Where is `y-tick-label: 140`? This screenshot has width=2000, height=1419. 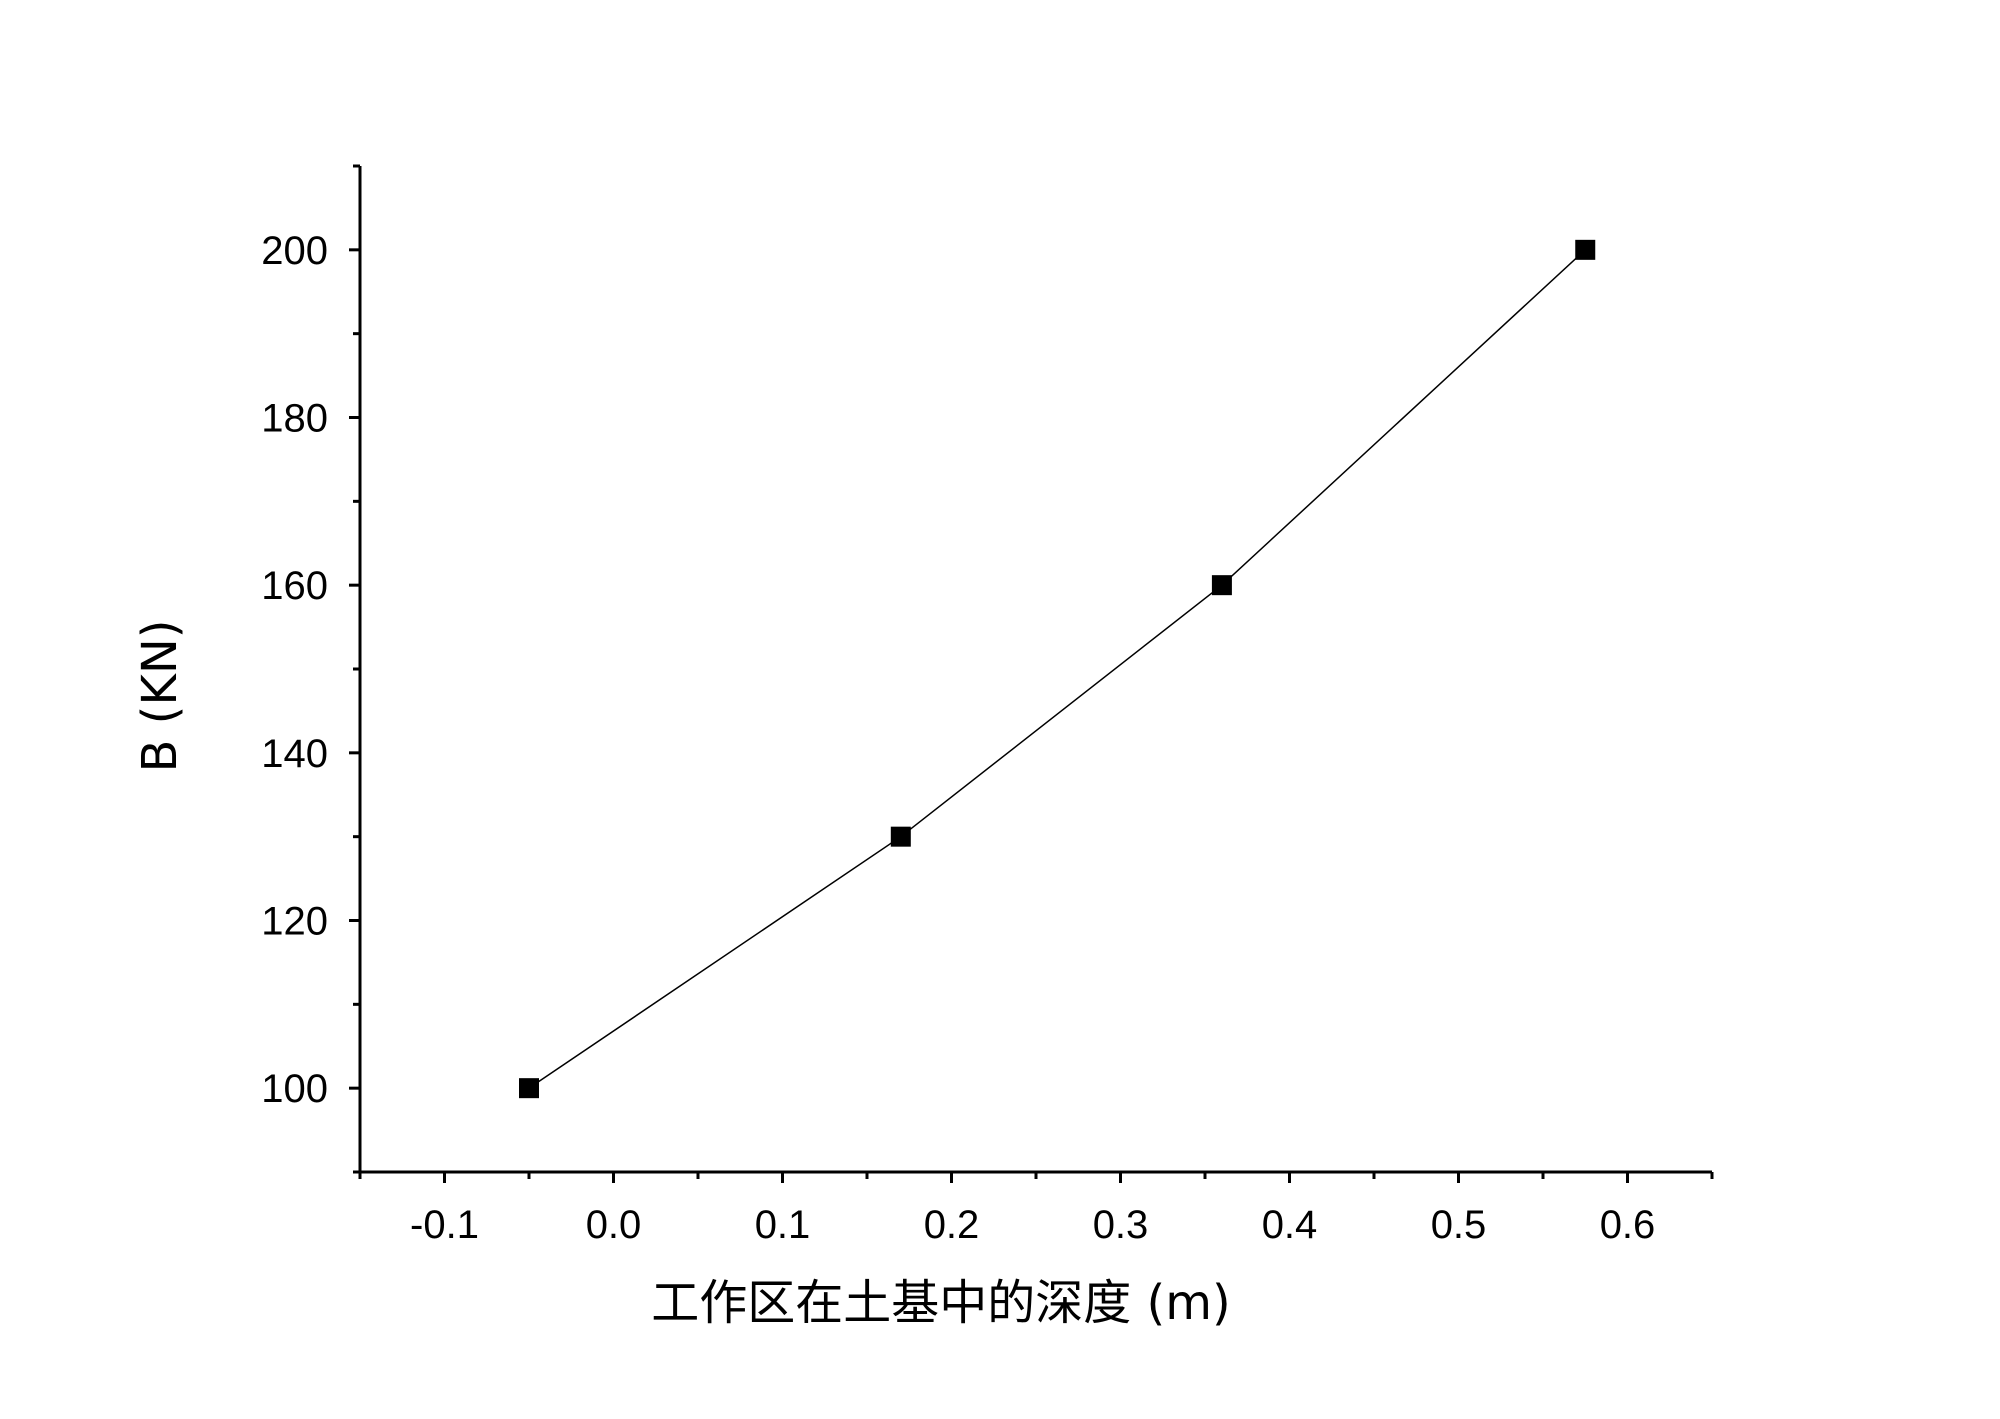 y-tick-label: 140 is located at coordinates (294, 754).